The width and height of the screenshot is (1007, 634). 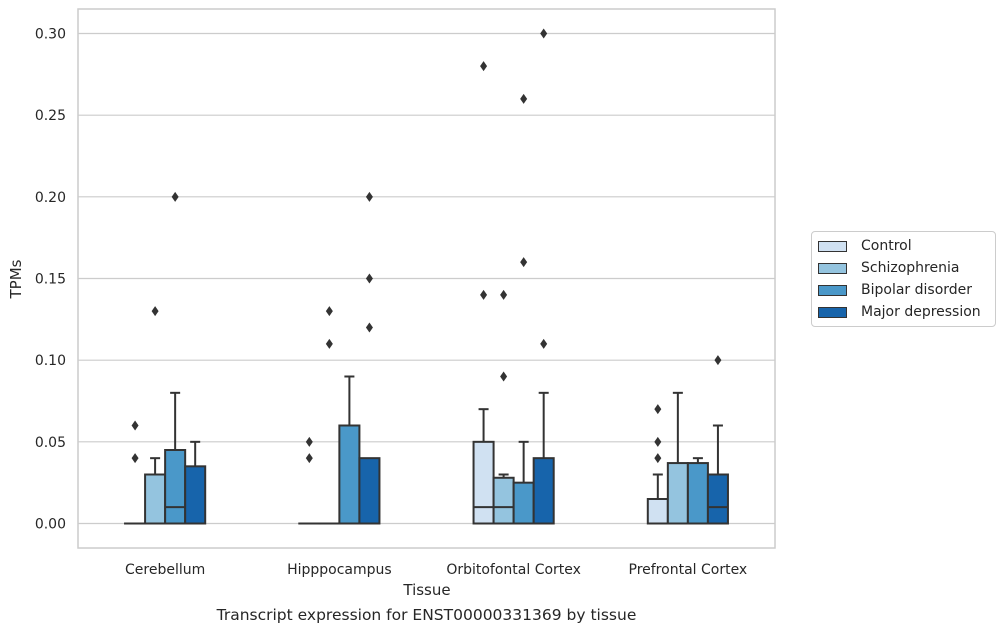 I want to click on x-tick-label: Prefrontal Cortex, so click(x=688, y=570).